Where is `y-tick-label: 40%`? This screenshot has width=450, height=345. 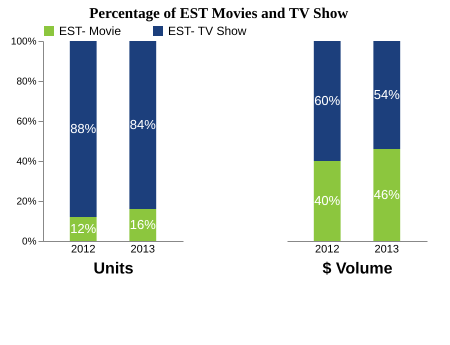 y-tick-label: 40% is located at coordinates (26, 162).